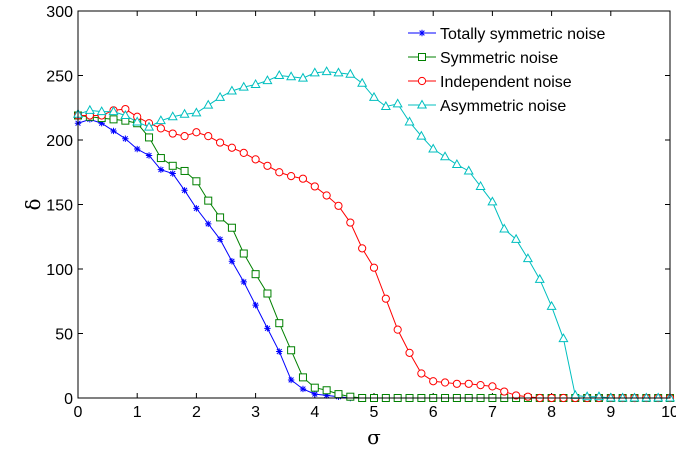  Describe the element at coordinates (137, 412) in the screenshot. I see `x-tick-label: 1` at that location.